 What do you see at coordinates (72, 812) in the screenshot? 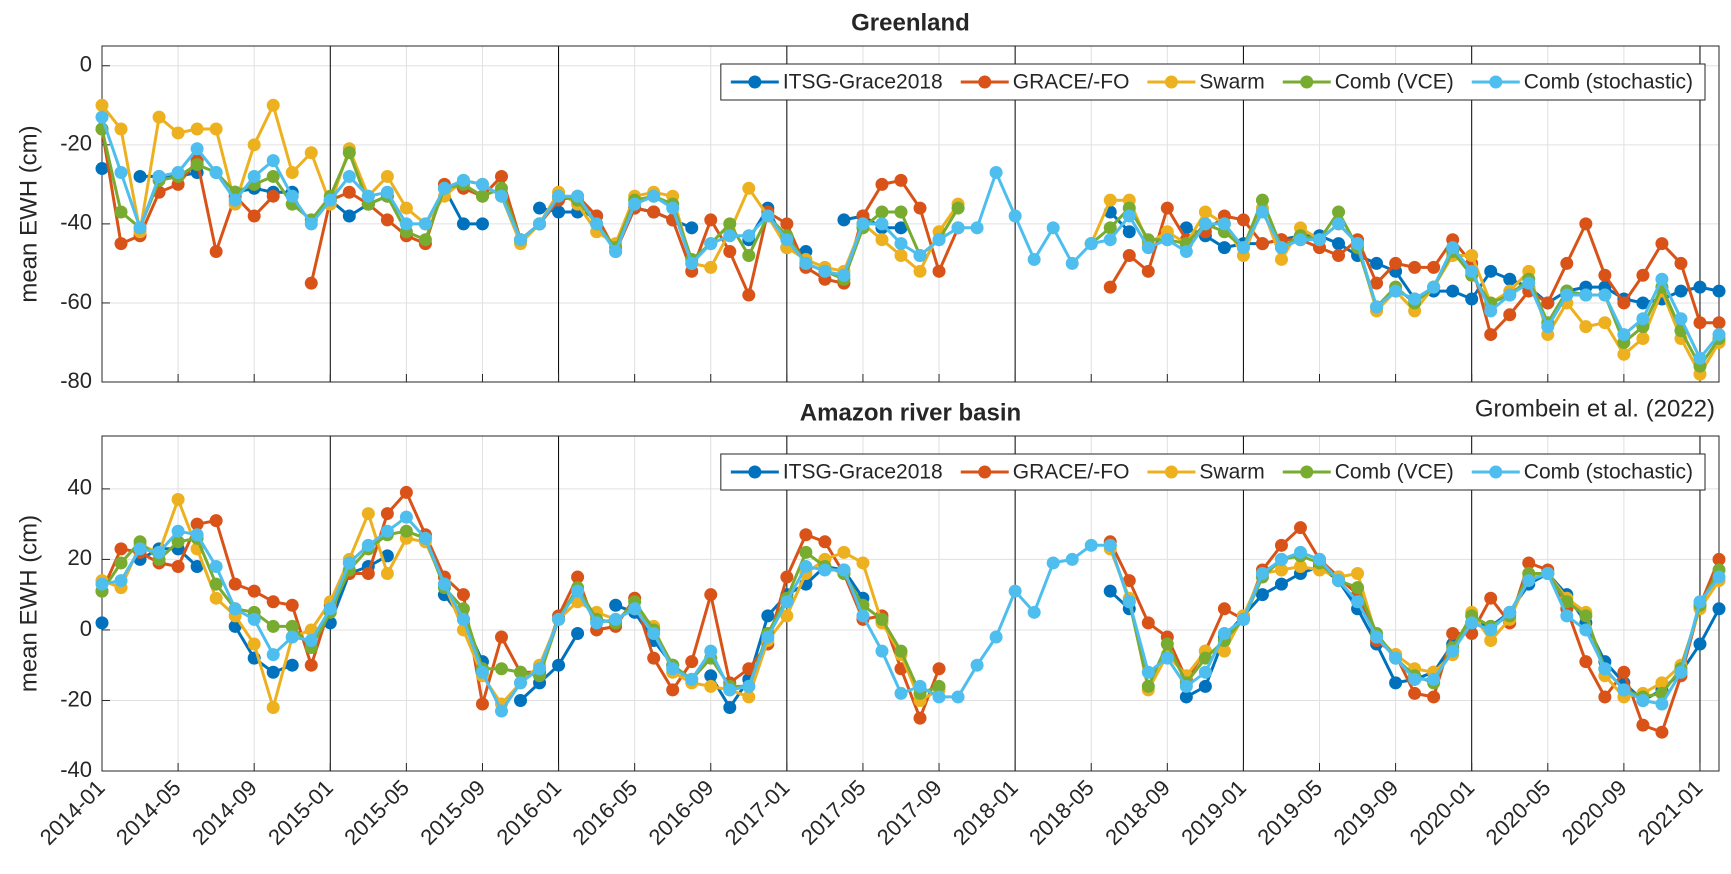
I see `x-tick-label: 2014-01` at bounding box center [72, 812].